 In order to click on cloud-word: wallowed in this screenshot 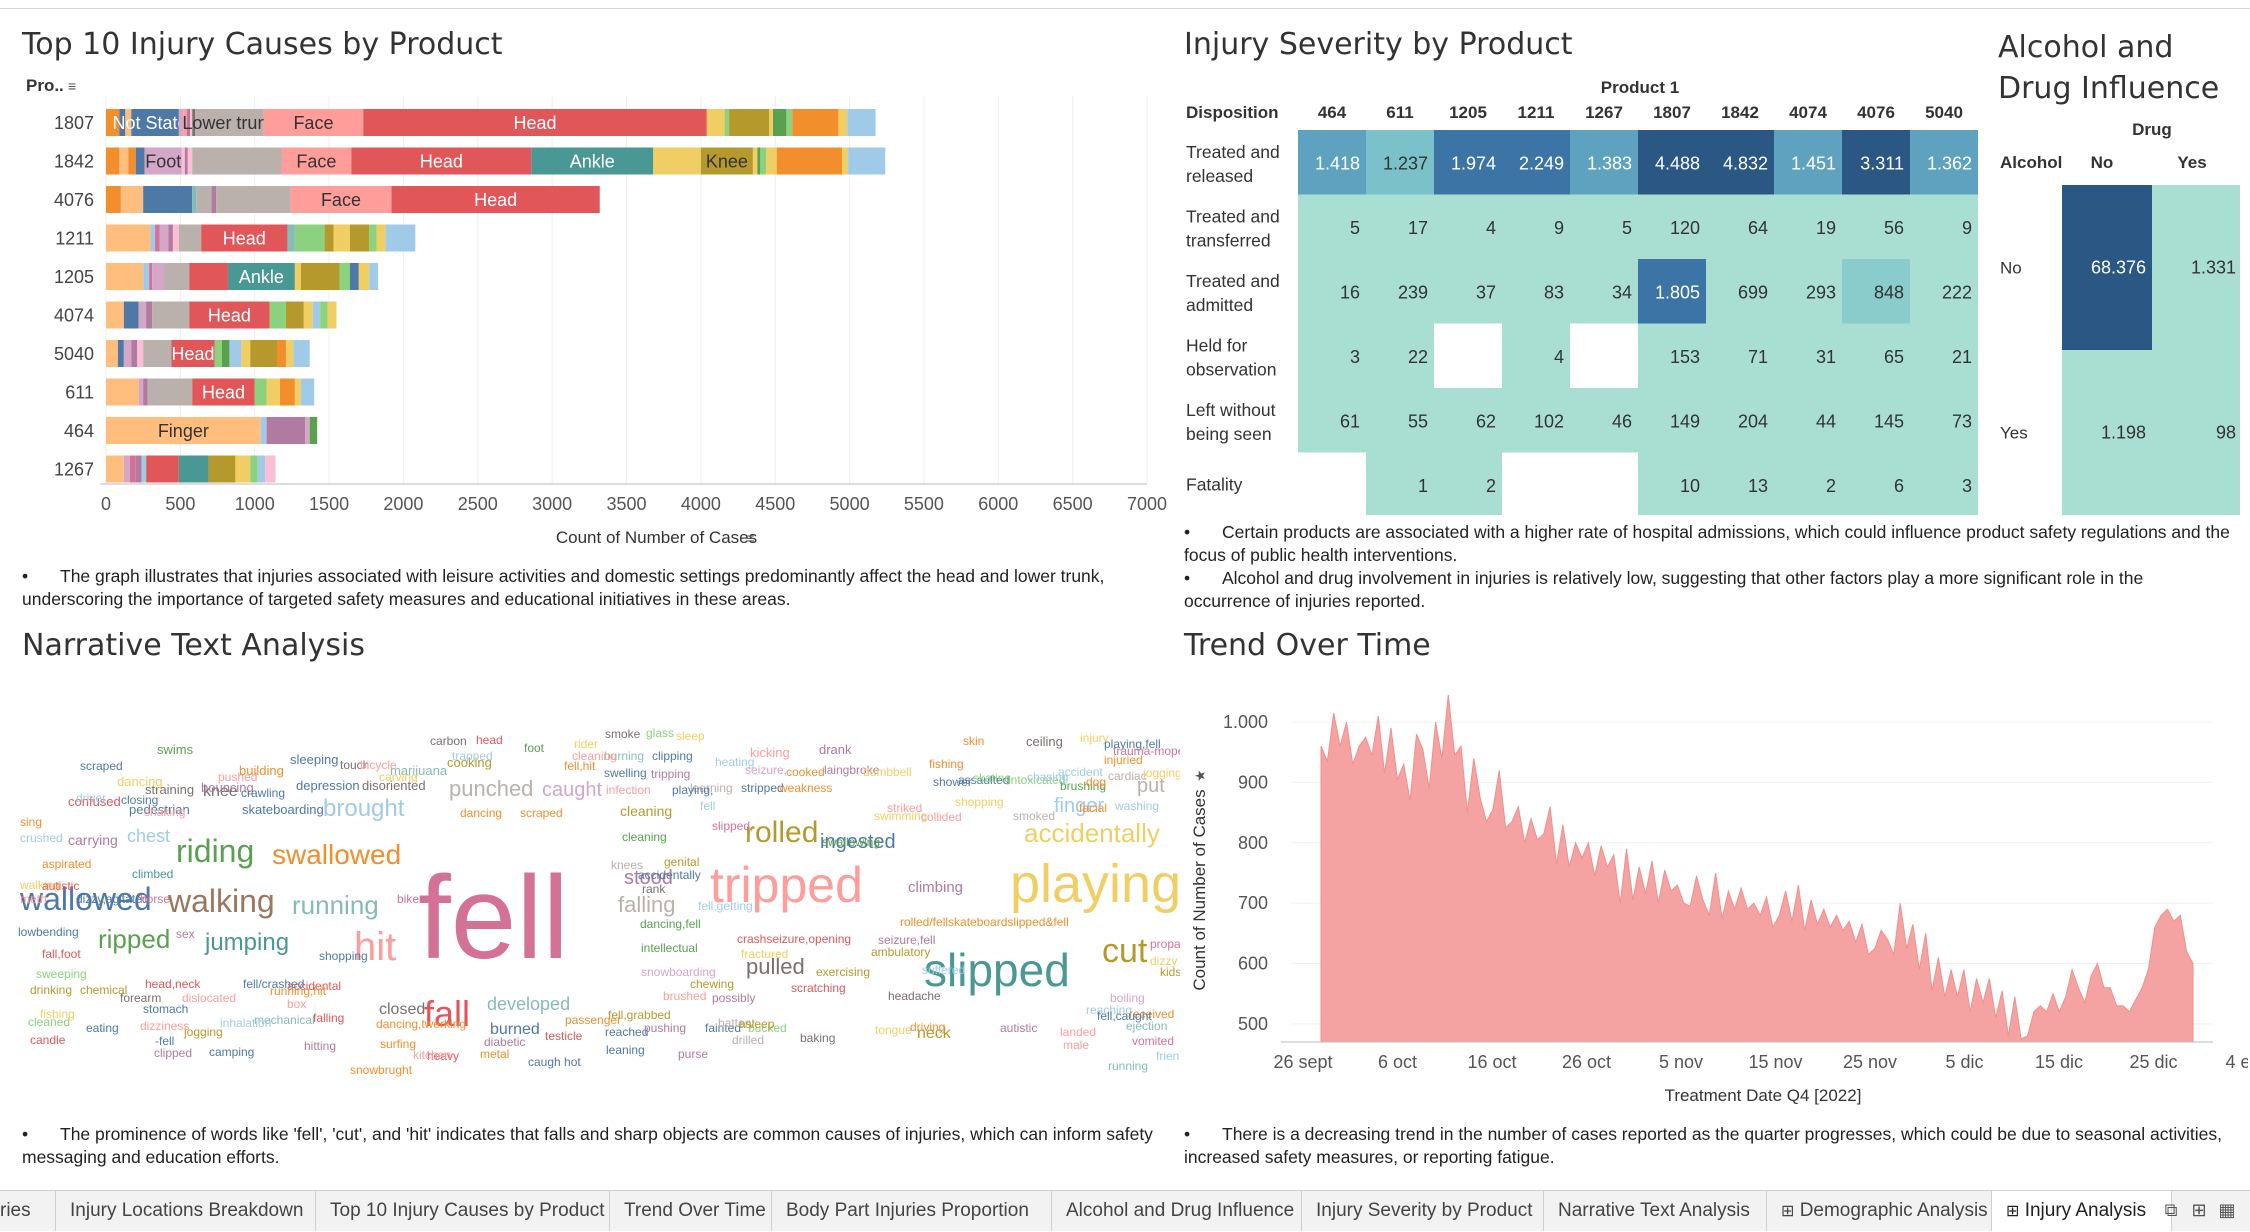, I will do `click(85, 899)`.